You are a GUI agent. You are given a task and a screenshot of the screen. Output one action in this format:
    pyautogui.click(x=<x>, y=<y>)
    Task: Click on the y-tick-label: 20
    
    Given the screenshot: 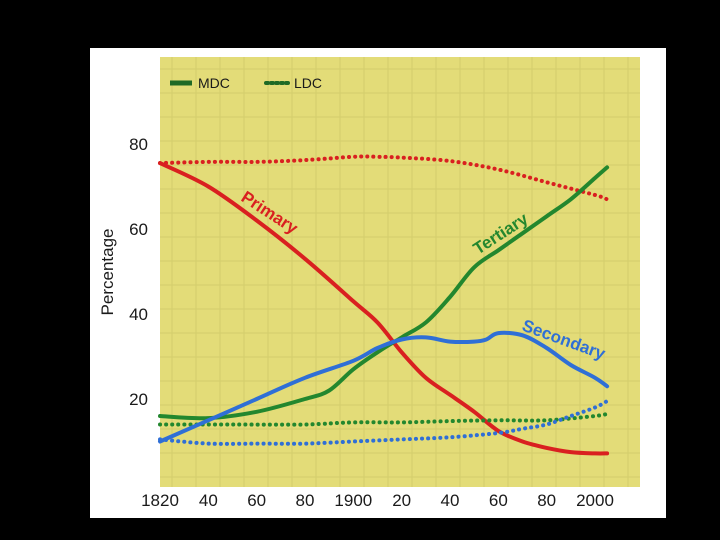 What is the action you would take?
    pyautogui.click(x=138, y=399)
    